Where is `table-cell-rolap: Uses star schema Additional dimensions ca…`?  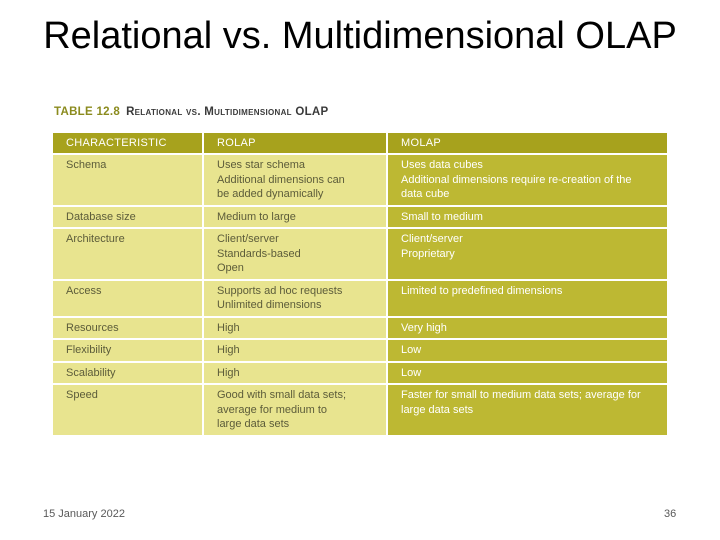
table-cell-rolap: Uses star schema Additional dimensions ca… is located at coordinates (295, 179).